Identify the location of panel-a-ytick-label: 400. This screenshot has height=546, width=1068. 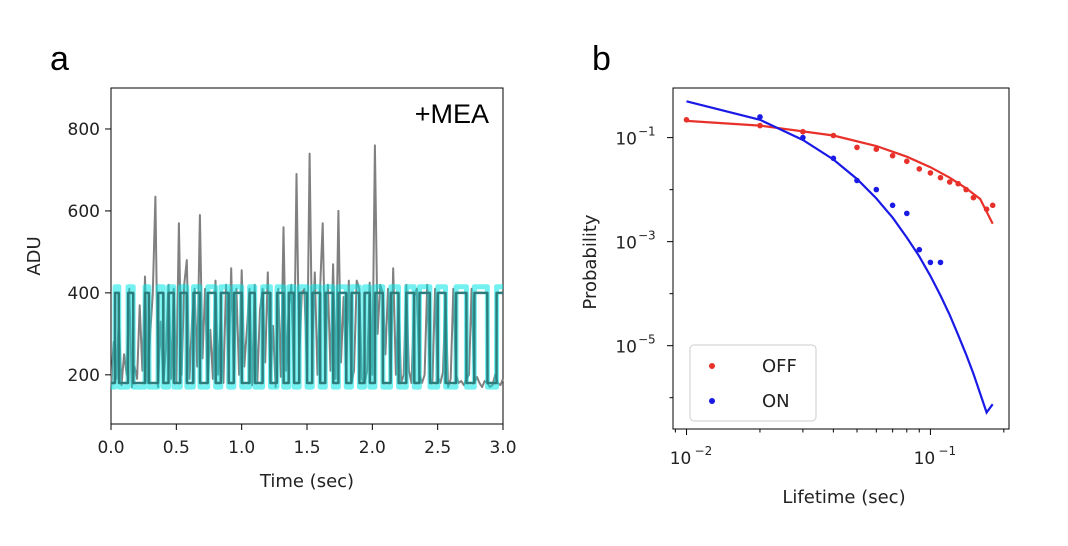
(84, 294).